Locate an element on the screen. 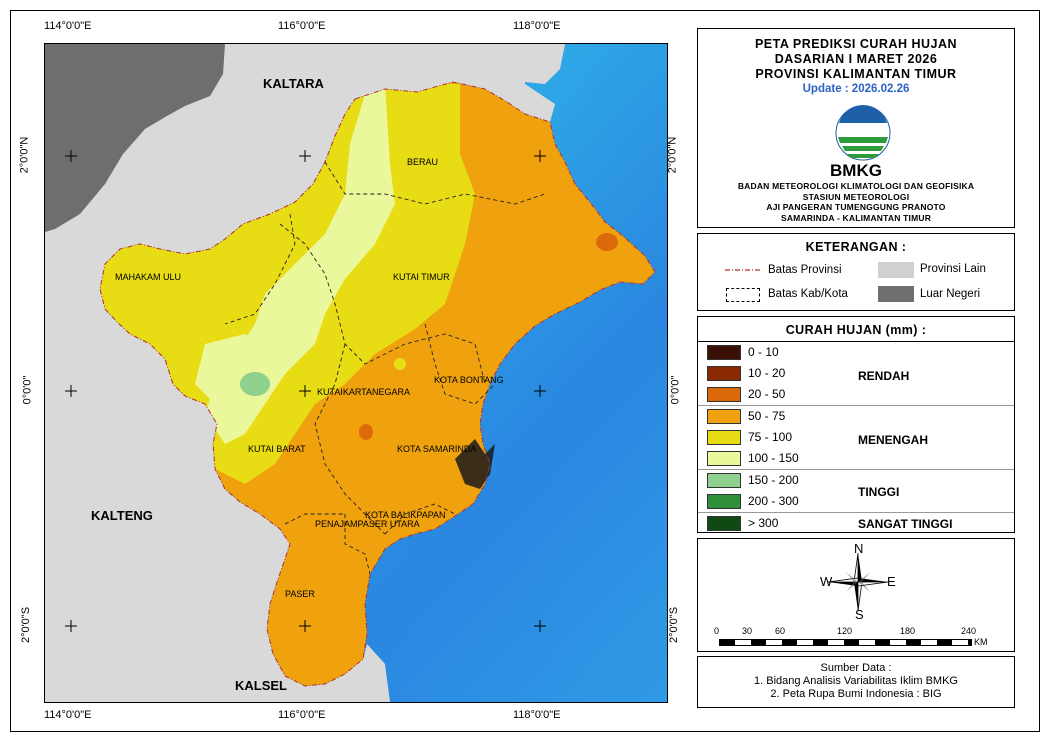  rainfall-class-row: 10 - 20 is located at coordinates (856, 372).